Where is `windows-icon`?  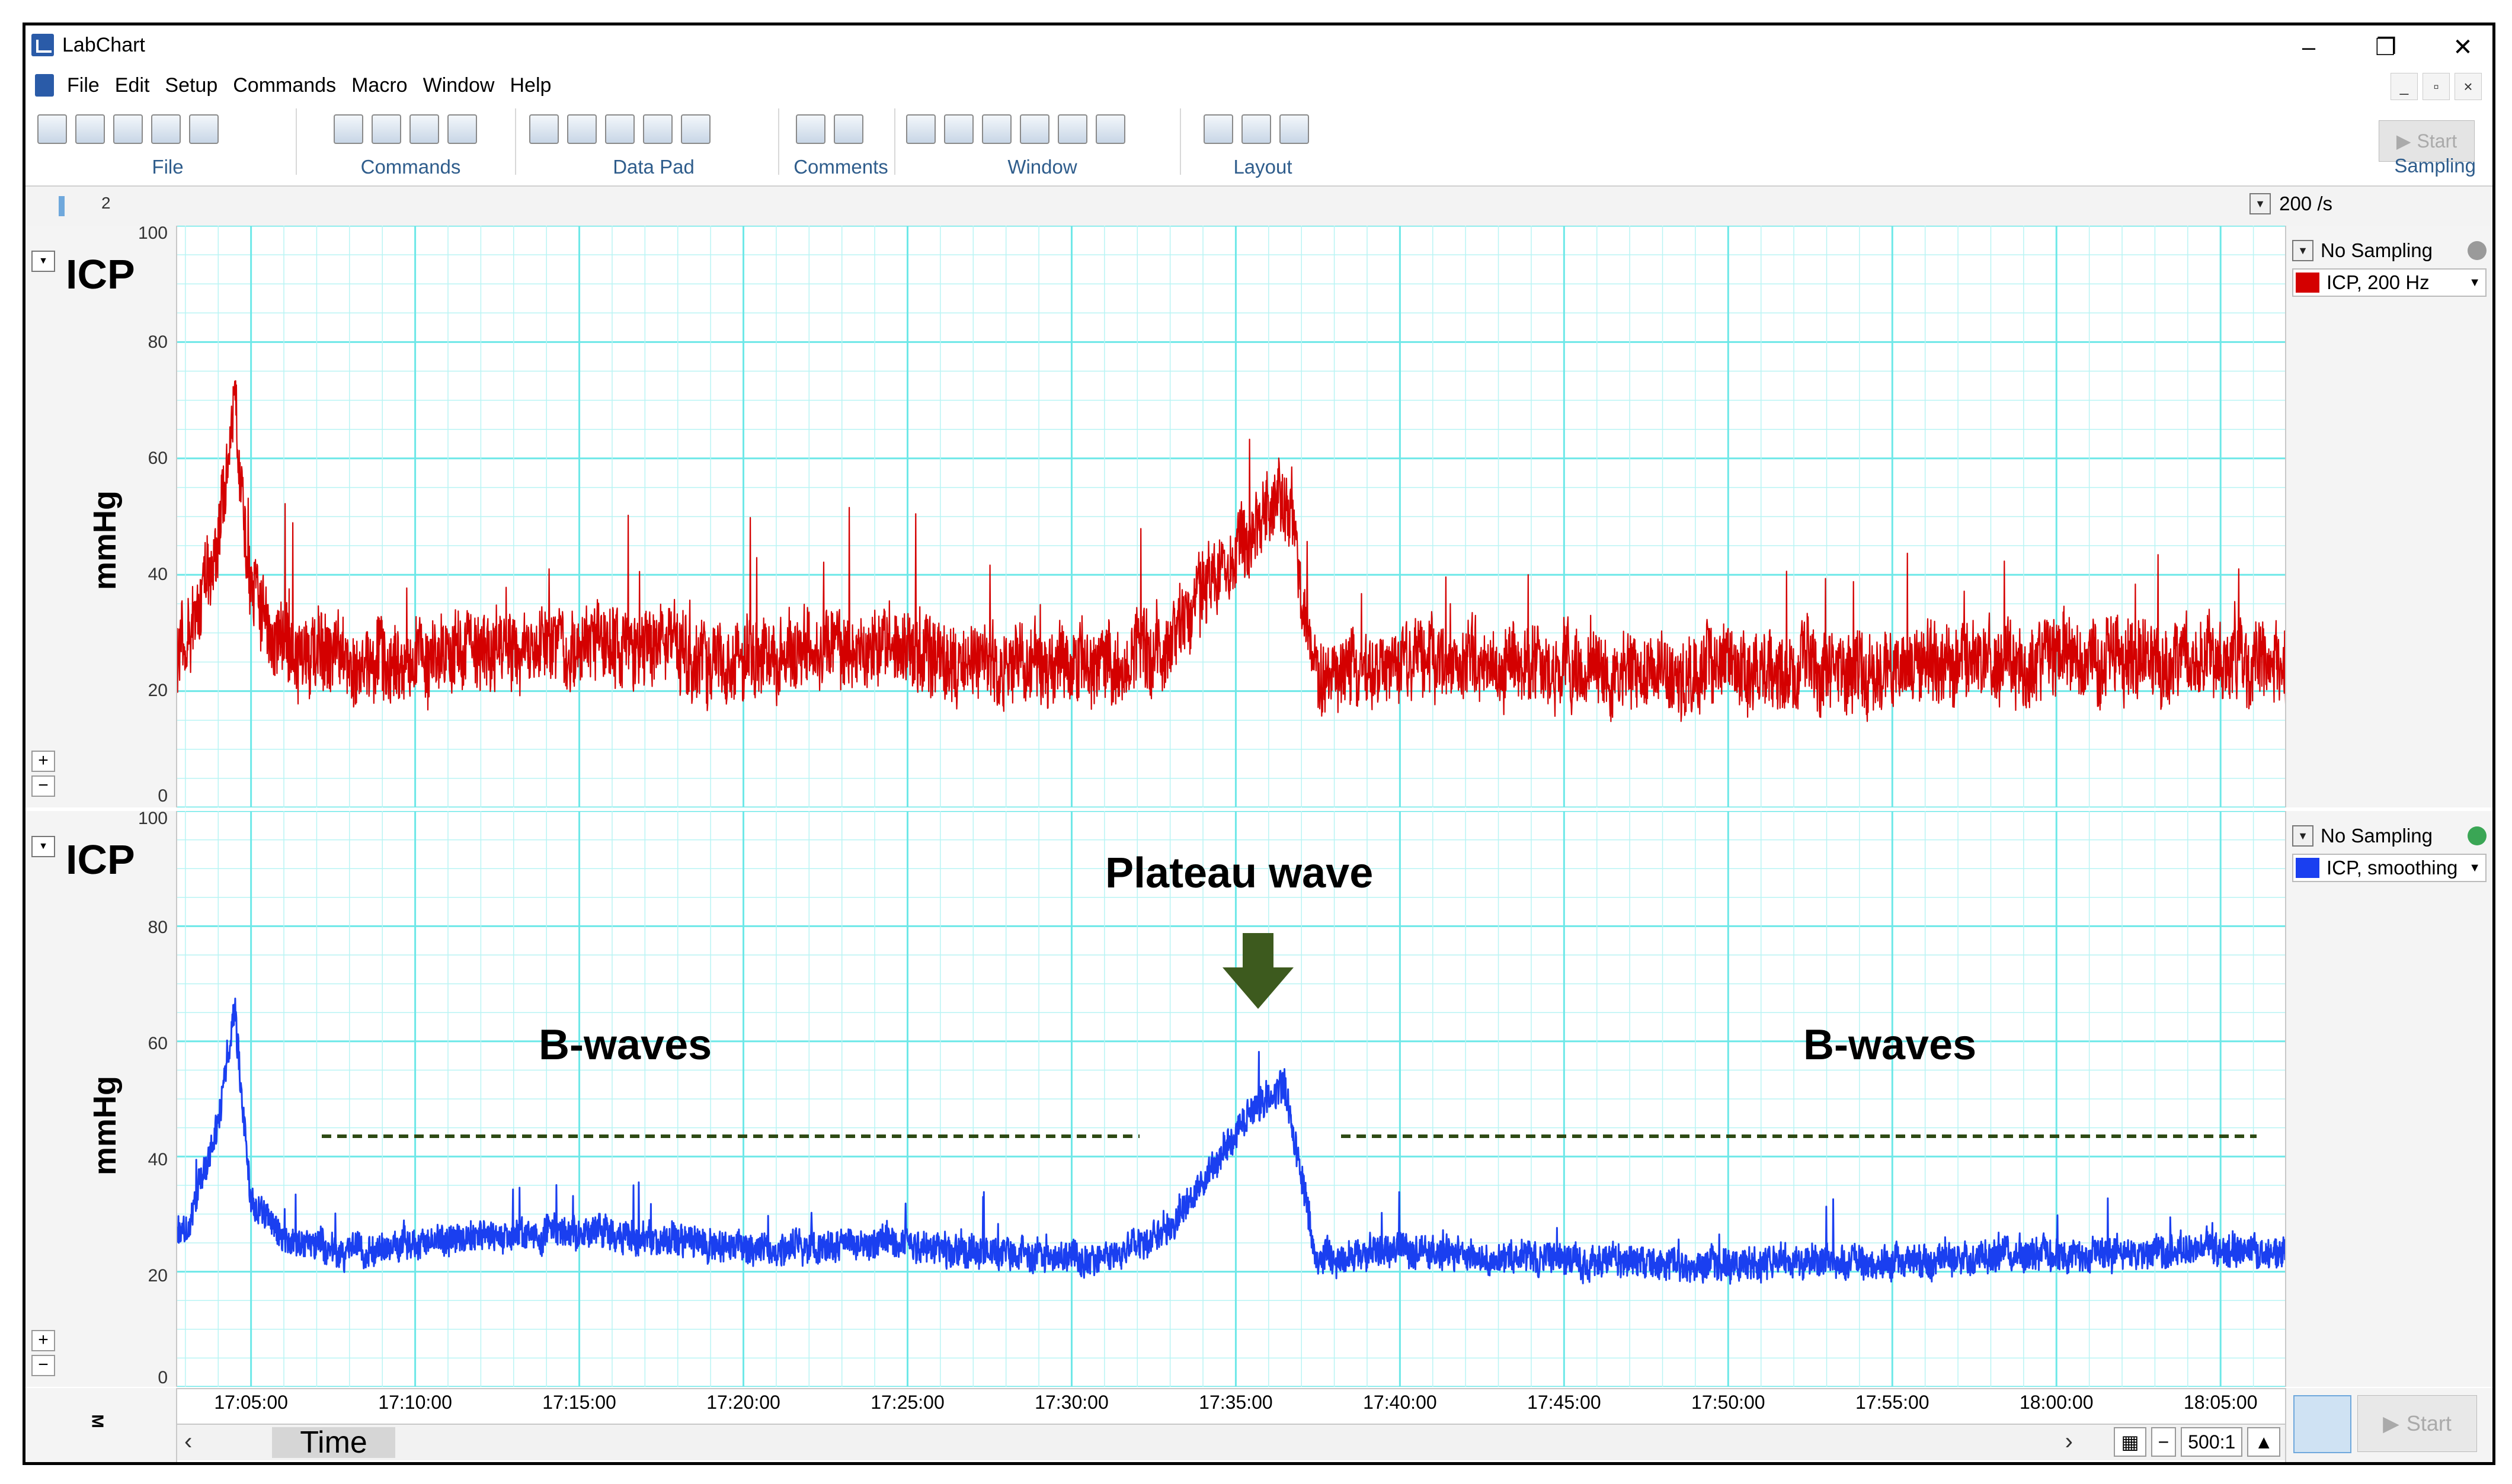 windows-icon is located at coordinates (1110, 129).